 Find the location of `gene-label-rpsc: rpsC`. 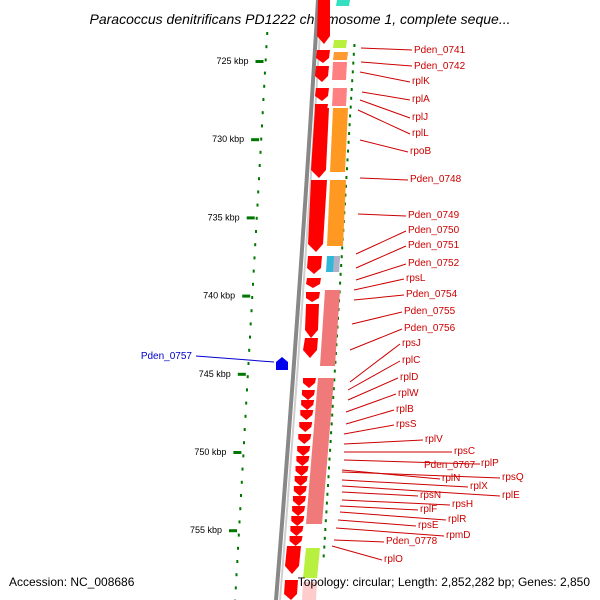

gene-label-rpsc: rpsC is located at coordinates (464, 451).